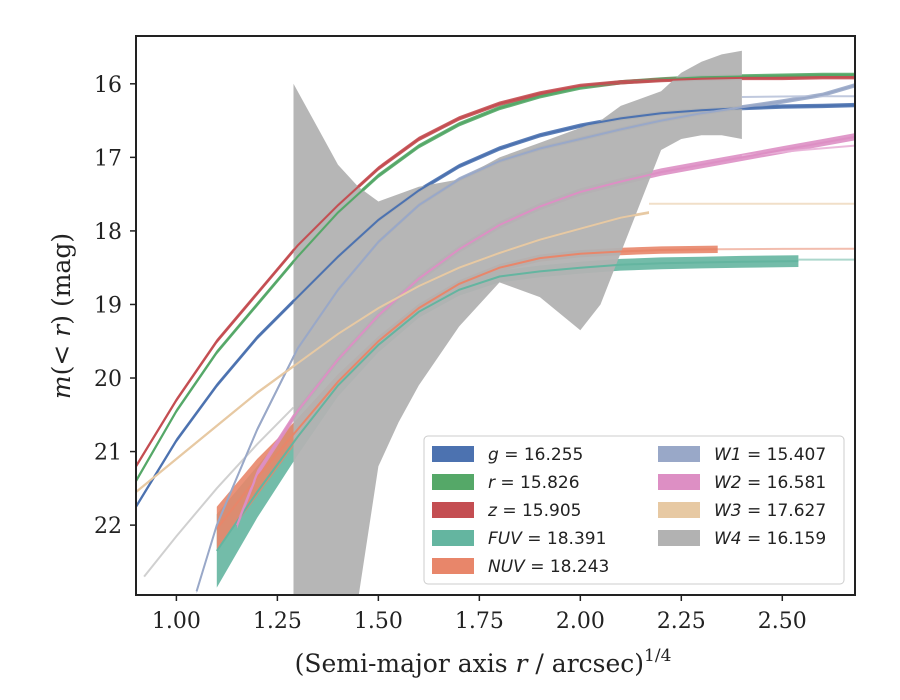 The image size is (900, 700). What do you see at coordinates (782, 621) in the screenshot?
I see `x-tick-label: 2.50` at bounding box center [782, 621].